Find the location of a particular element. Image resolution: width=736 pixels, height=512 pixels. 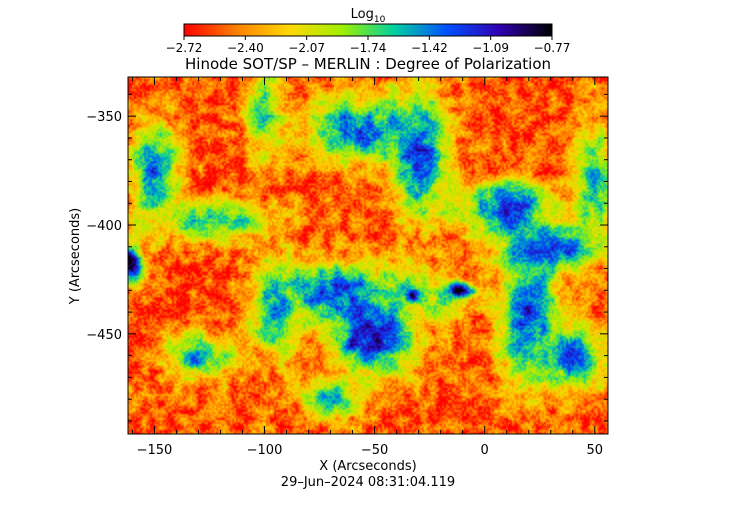

colorbar-tick-label: −2.40 is located at coordinates (245, 48).